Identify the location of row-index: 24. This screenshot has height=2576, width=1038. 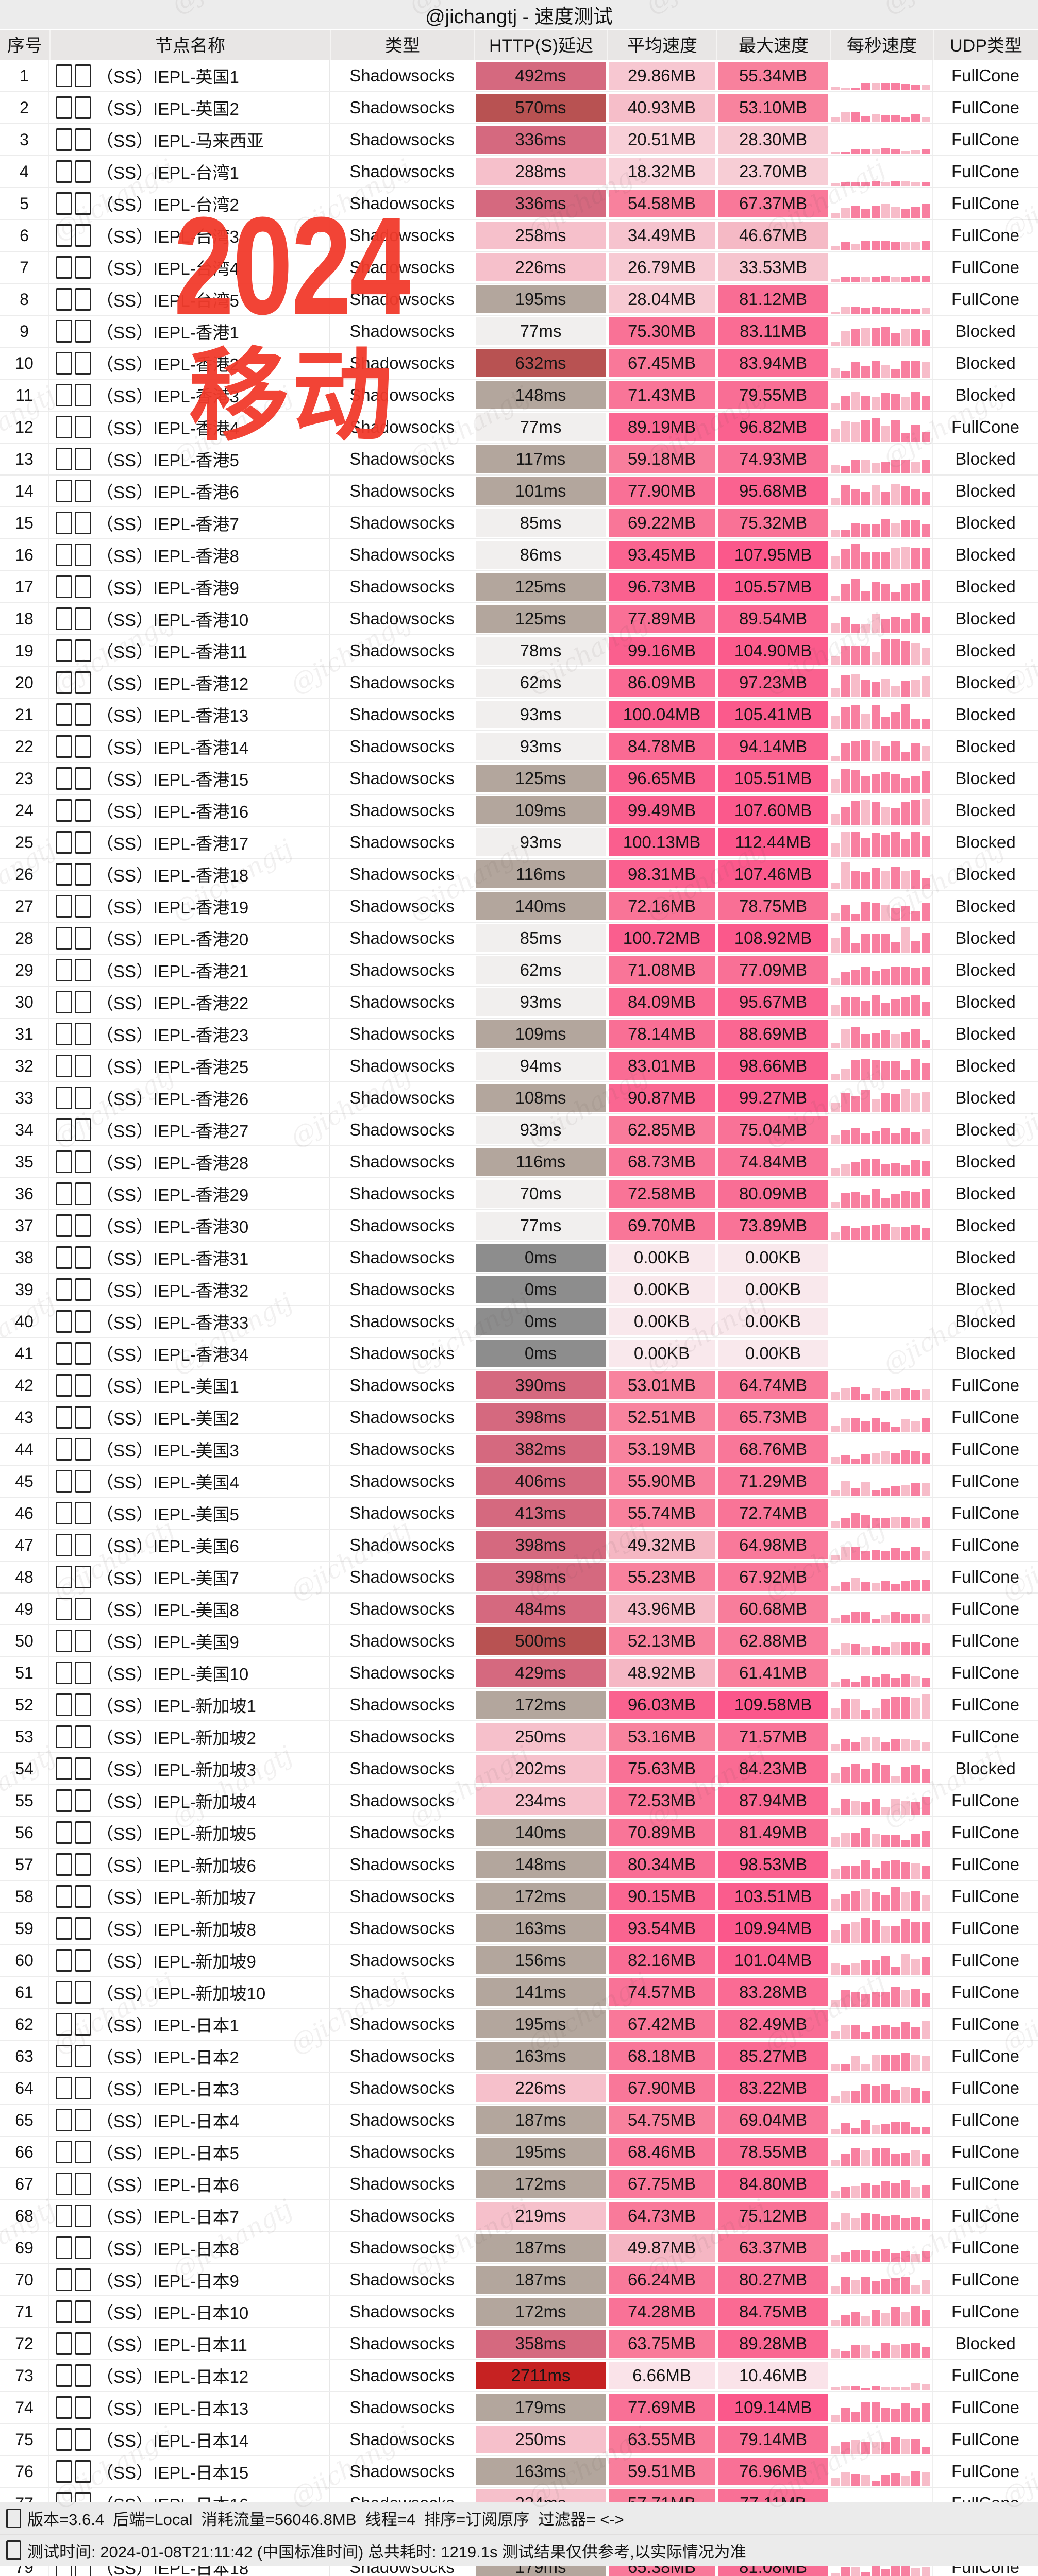
(24, 810).